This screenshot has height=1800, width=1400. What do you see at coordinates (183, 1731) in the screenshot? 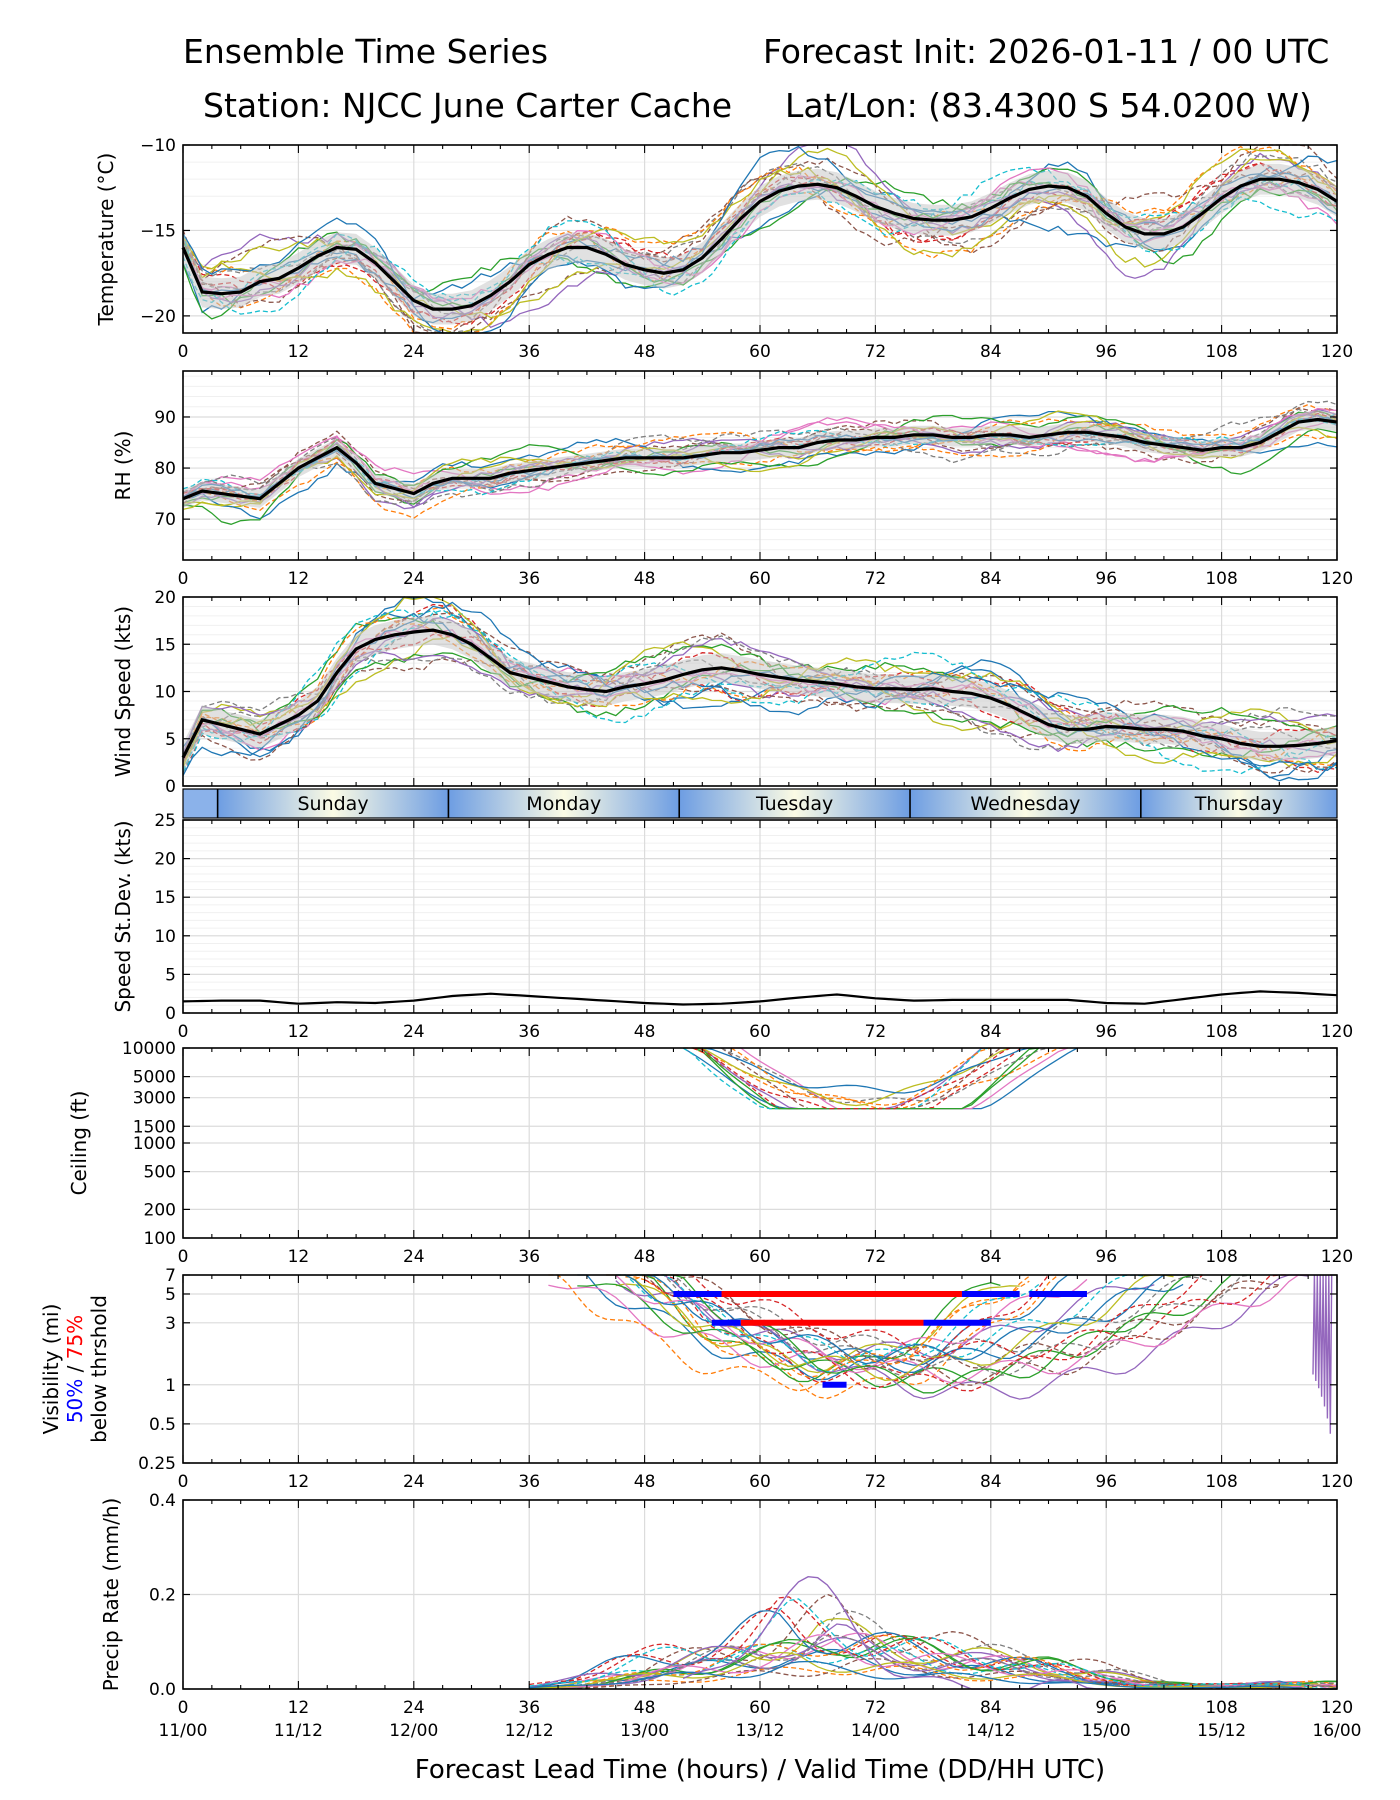
I see `valid-time-label: 11/00` at bounding box center [183, 1731].